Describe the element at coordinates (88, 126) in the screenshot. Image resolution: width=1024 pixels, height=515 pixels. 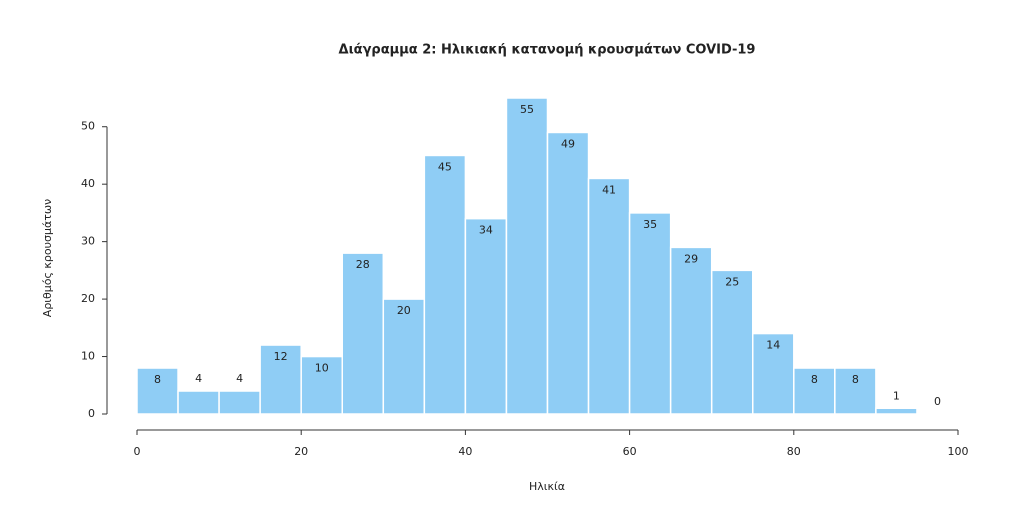
I see `y-tick-label: 50` at that location.